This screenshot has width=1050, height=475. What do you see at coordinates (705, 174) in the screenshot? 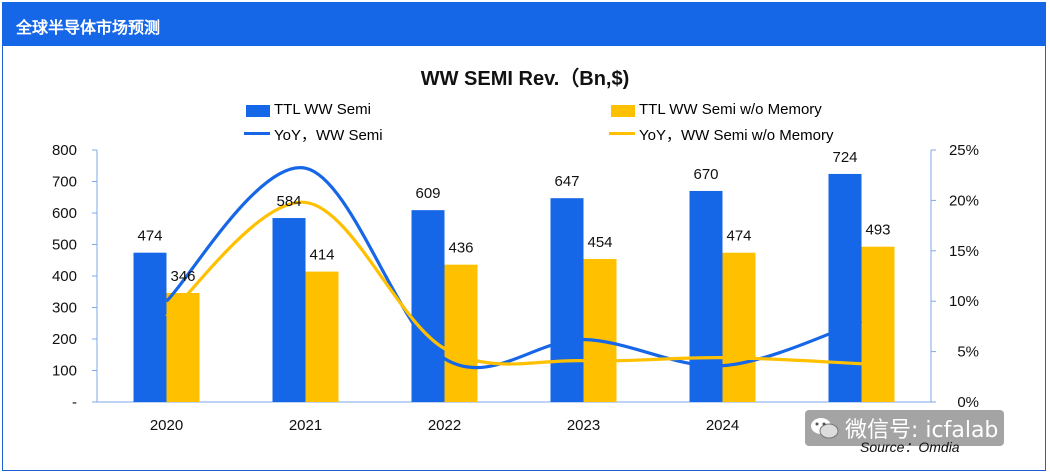
I see `data-label-ttl-semi: 670` at bounding box center [705, 174].